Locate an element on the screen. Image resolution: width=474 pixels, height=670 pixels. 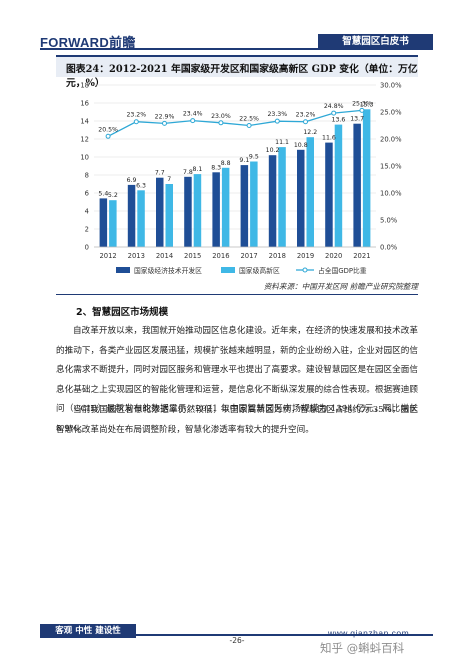
x-tick-label: 2016 is located at coordinates (220, 256).